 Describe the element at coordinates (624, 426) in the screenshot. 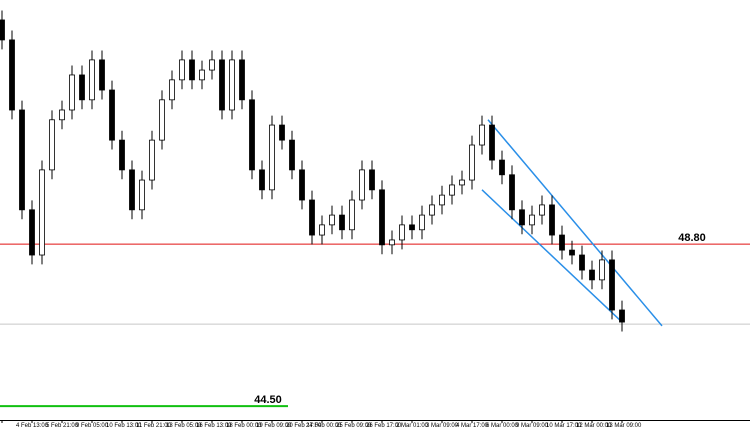

I see `x-tick-label: 13 Mar 09:00` at that location.